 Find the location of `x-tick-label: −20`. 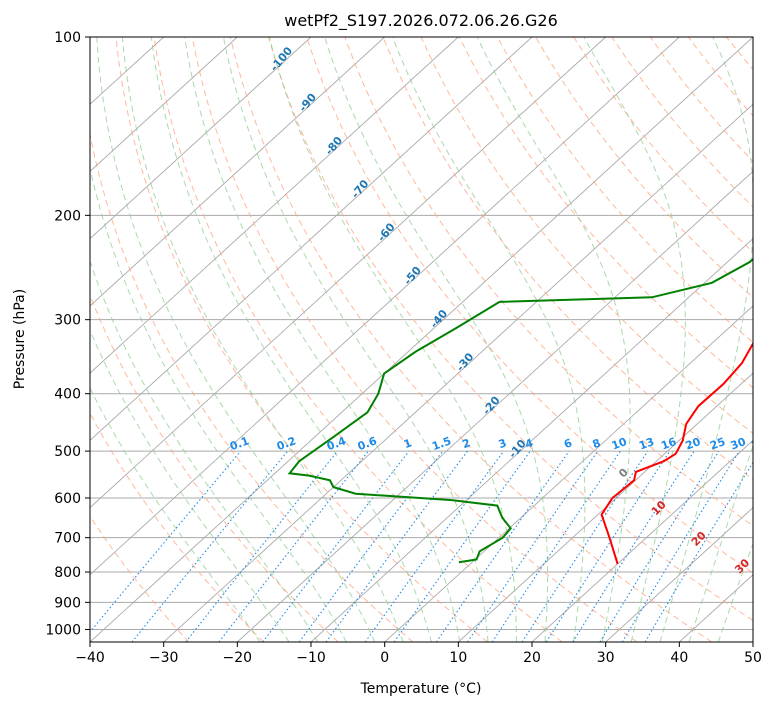

x-tick-label: −20 is located at coordinates (238, 658).